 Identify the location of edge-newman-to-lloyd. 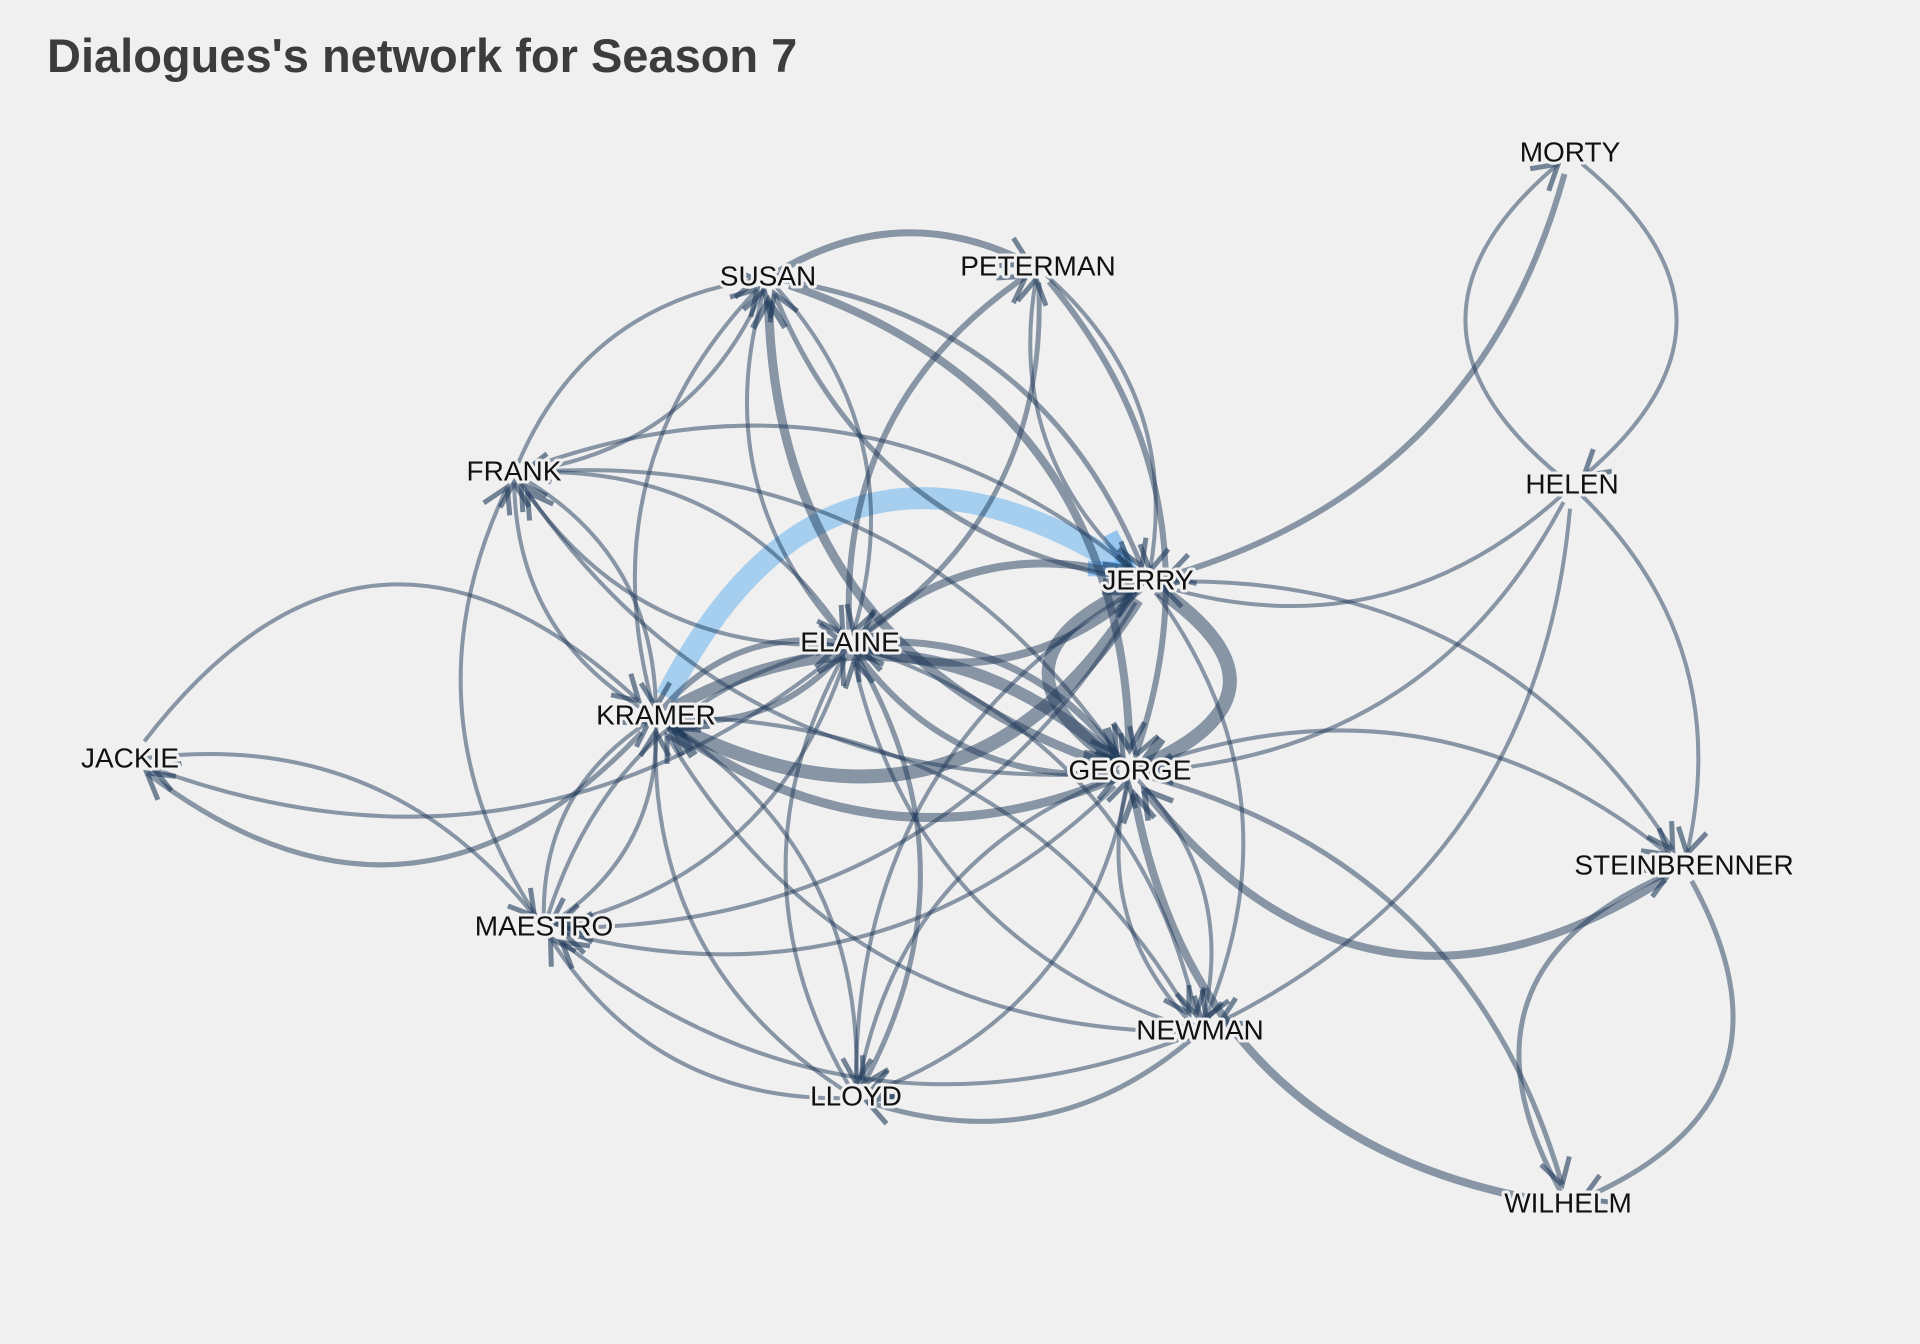
(1029, 1080).